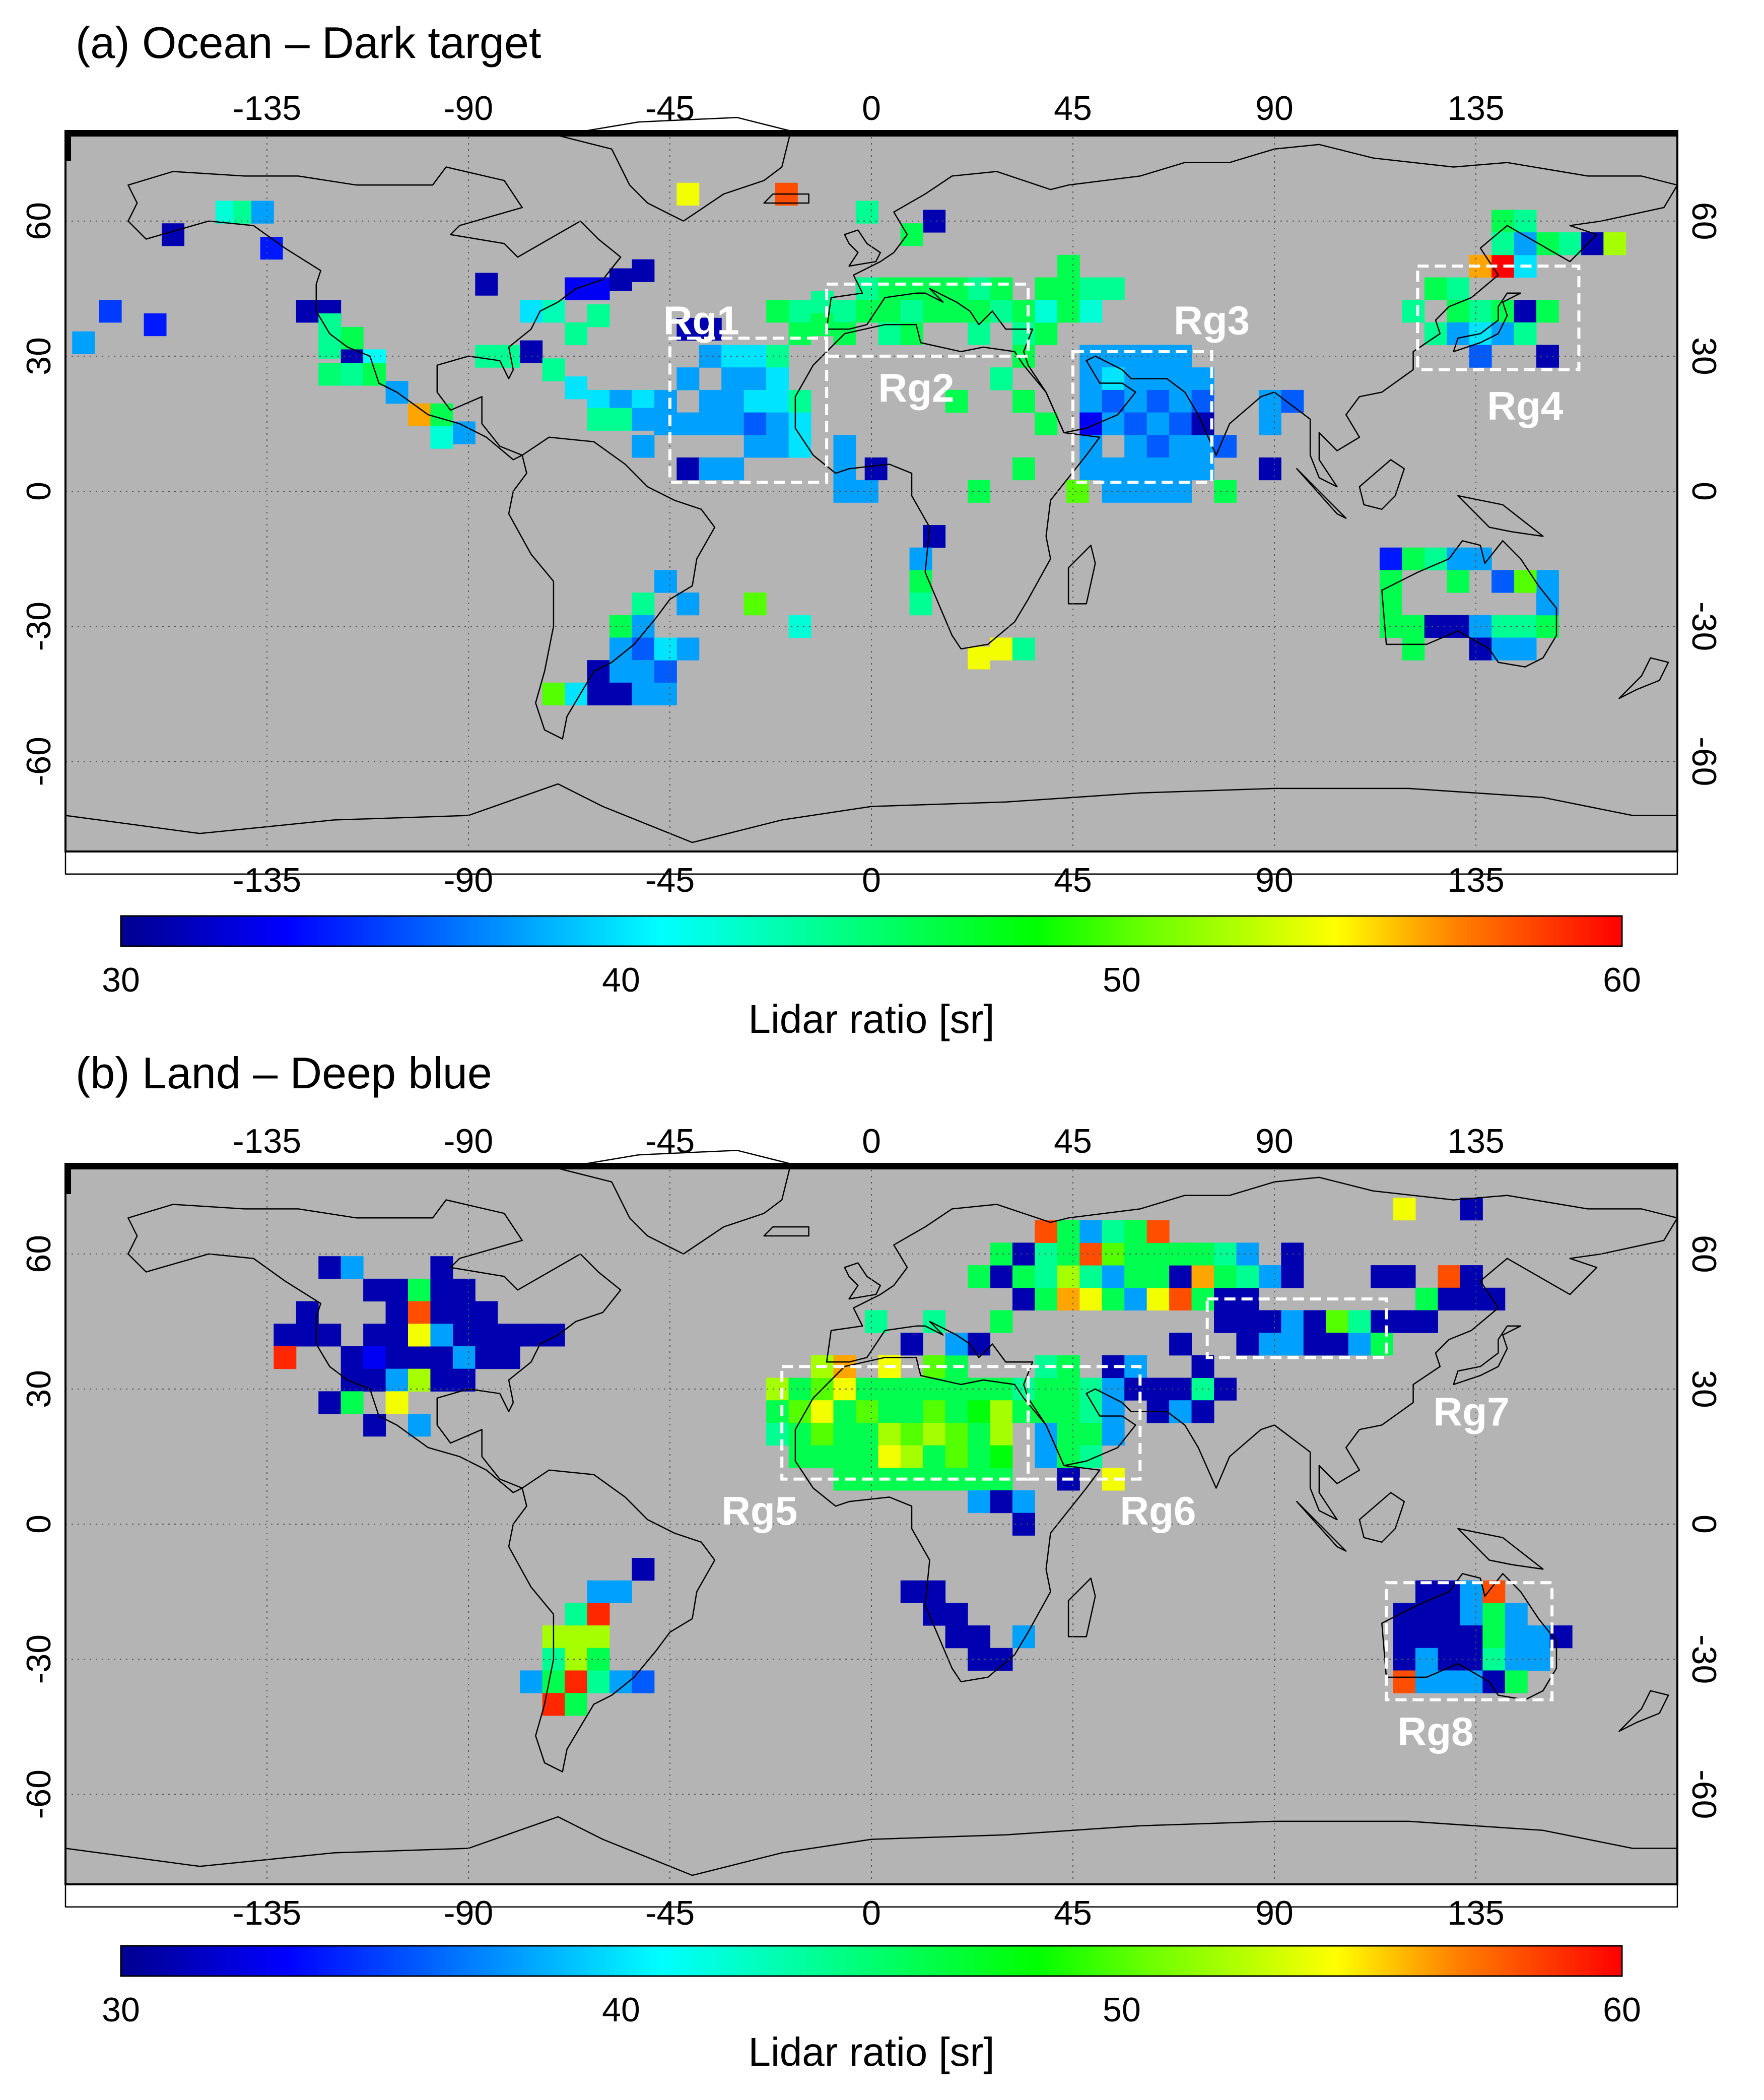 The image size is (1764, 2100). What do you see at coordinates (39, 761) in the screenshot?
I see `y-tick-left-label: -60` at bounding box center [39, 761].